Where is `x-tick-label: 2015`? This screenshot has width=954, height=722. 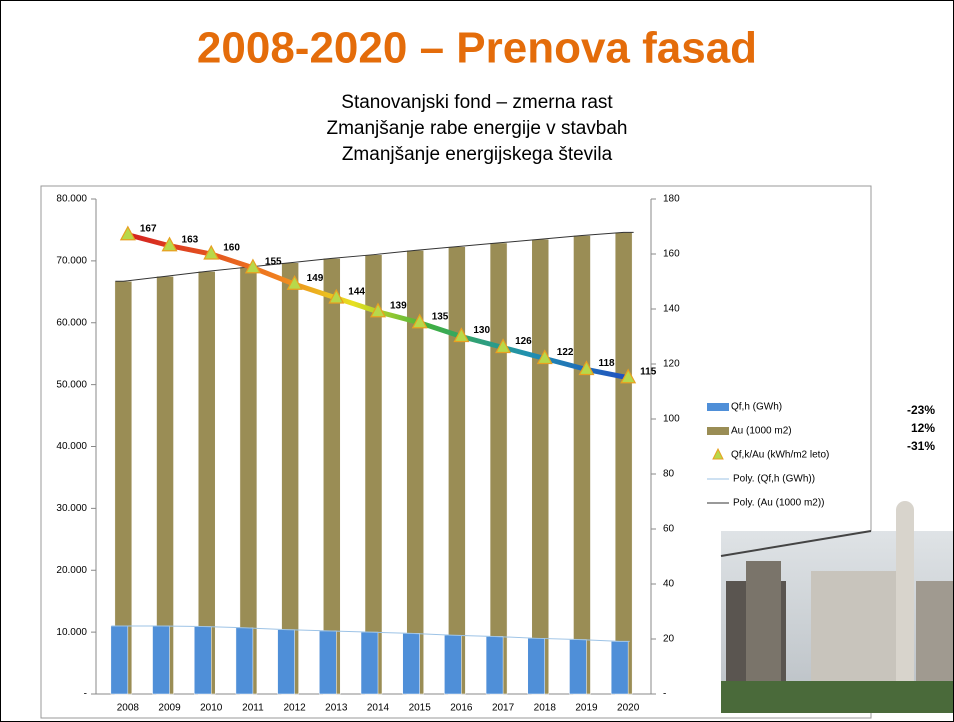
x-tick-label: 2015 is located at coordinates (420, 708).